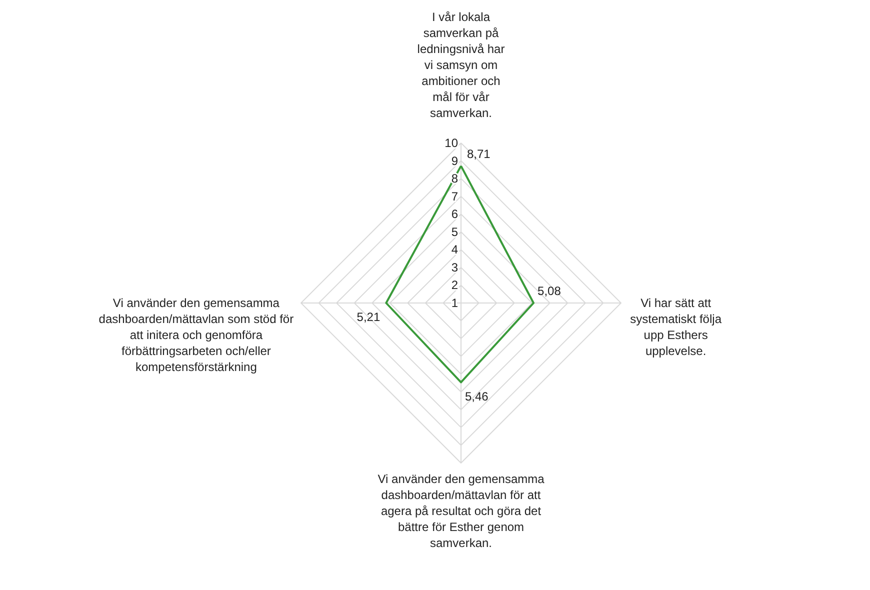 The width and height of the screenshot is (870, 590). What do you see at coordinates (676, 327) in the screenshot?
I see `spoke-label: Vi har sätt att systematiskt följa upp Esthers upplevelse.` at bounding box center [676, 327].